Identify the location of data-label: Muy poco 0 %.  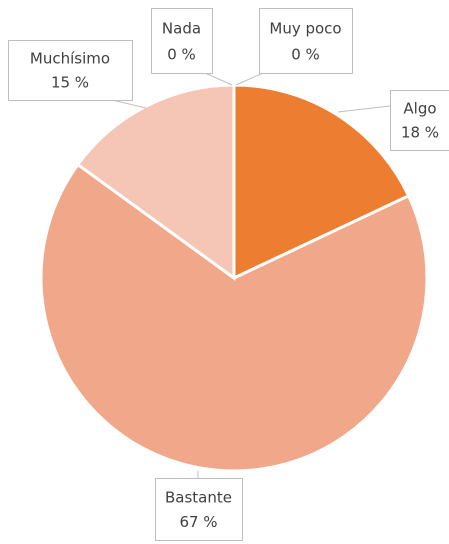
(294, 47).